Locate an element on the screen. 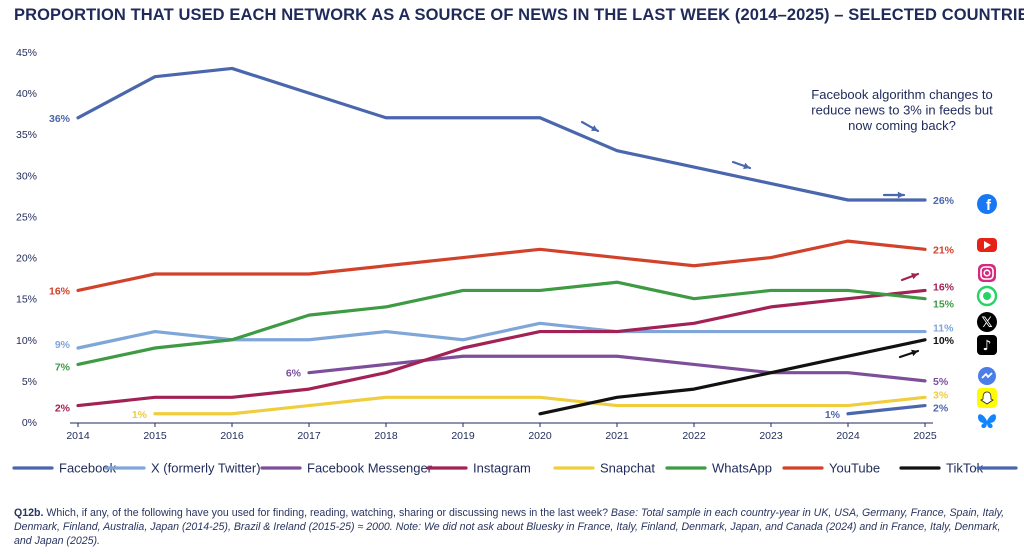 This screenshot has width=1024, height=554. legend-label: WhatsApp is located at coordinates (742, 468).